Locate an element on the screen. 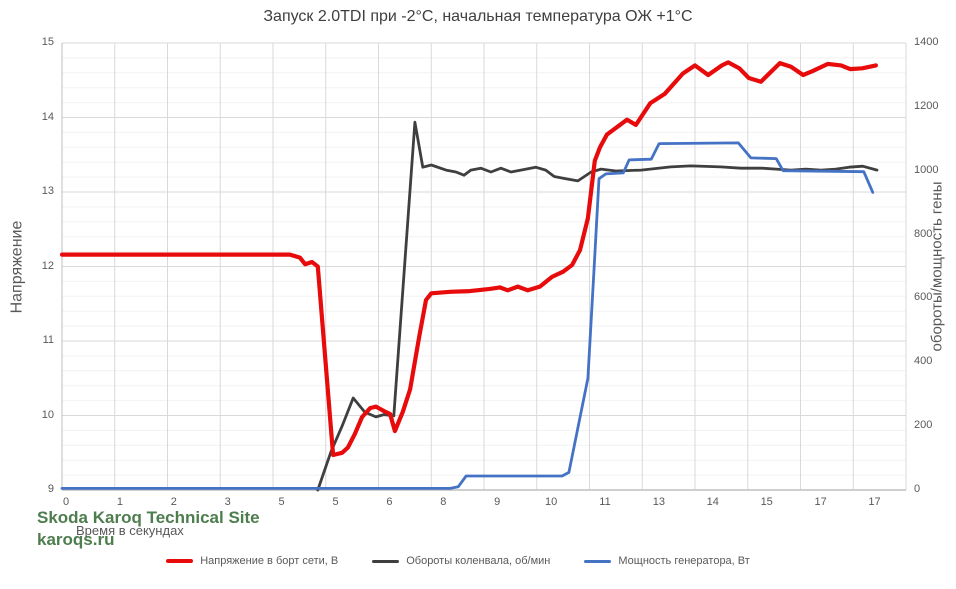 The height and width of the screenshot is (589, 956). y-right-tick-0: 0 is located at coordinates (917, 489).